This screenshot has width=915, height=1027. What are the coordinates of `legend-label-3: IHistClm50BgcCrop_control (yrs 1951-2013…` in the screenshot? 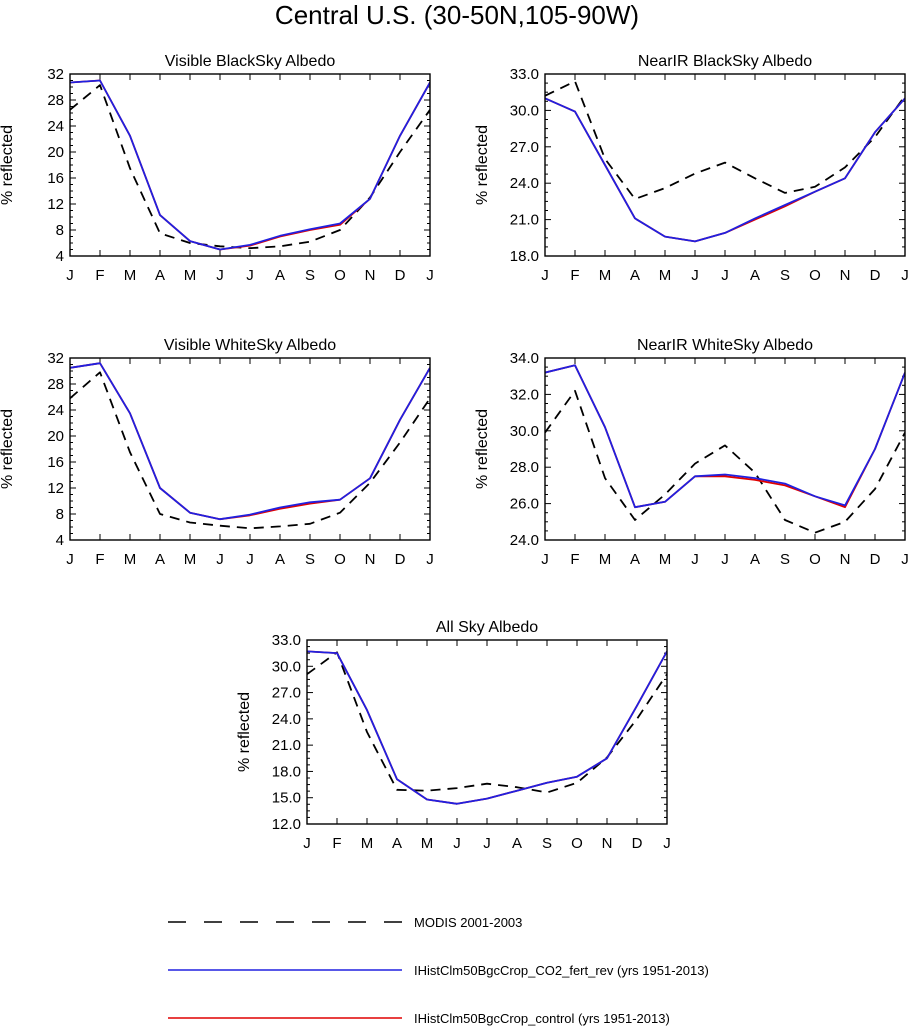 It's located at (542, 1018).